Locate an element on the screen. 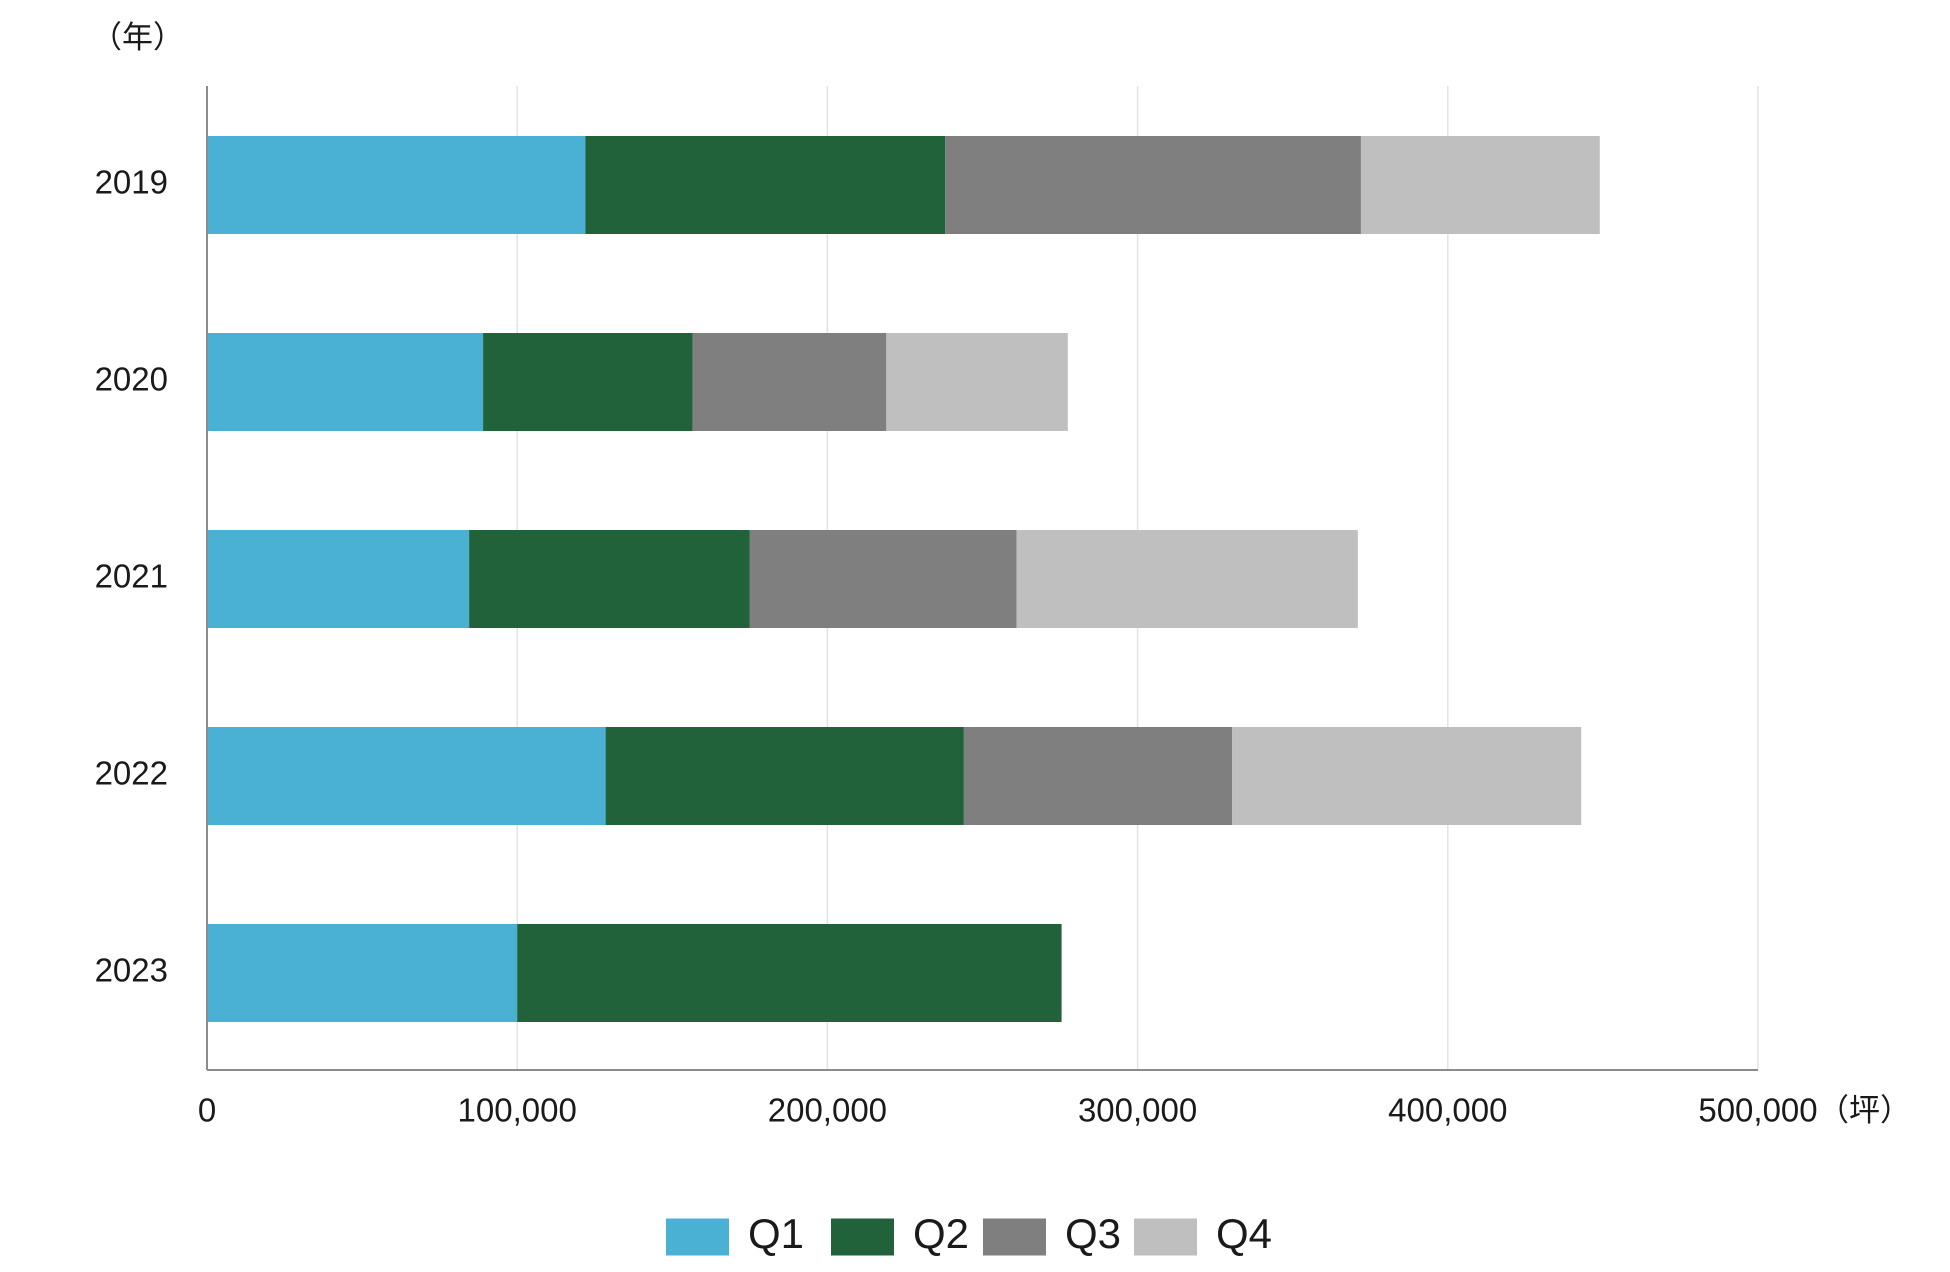 This screenshot has width=1950, height=1272. y-tick-label: 2021 is located at coordinates (131, 576).